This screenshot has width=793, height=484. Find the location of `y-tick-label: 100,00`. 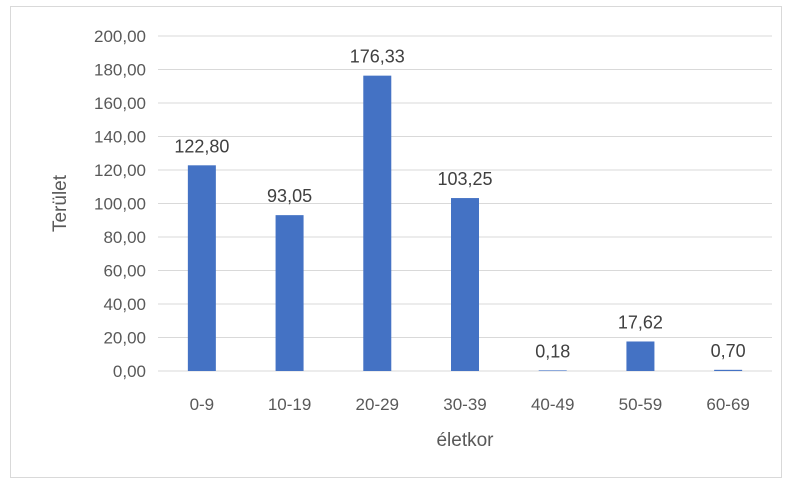

y-tick-label: 100,00 is located at coordinates (120, 204).